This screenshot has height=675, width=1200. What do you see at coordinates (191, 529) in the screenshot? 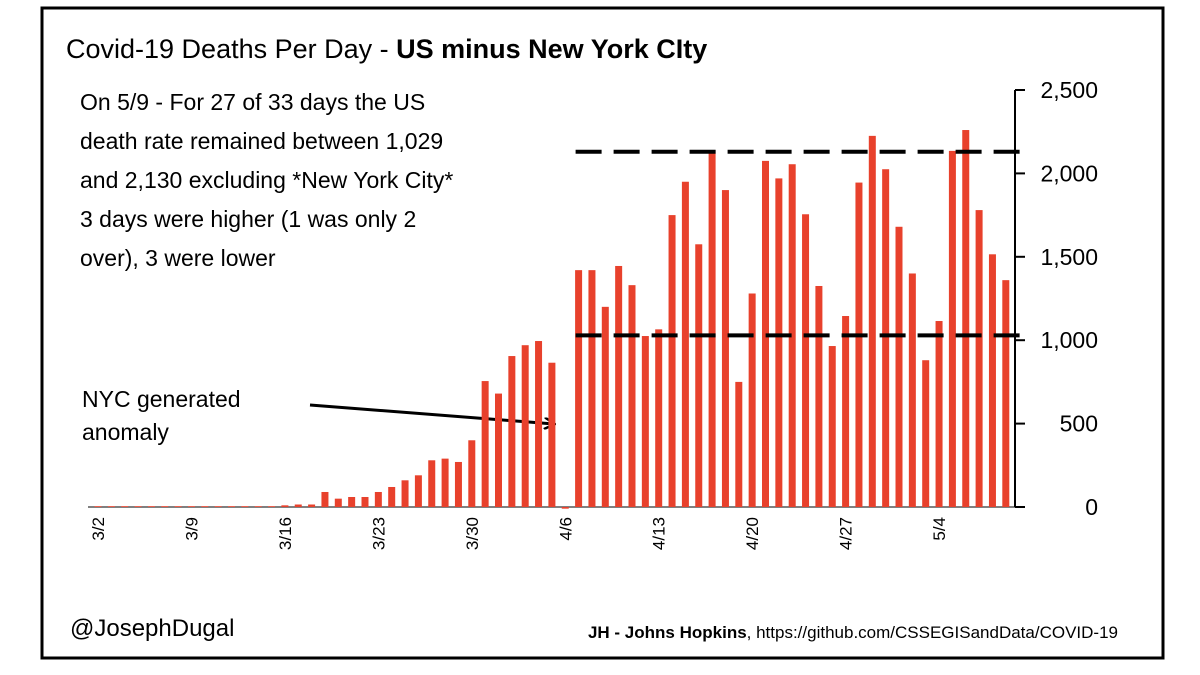
I see `x-tick-label: 3/9` at bounding box center [191, 529].